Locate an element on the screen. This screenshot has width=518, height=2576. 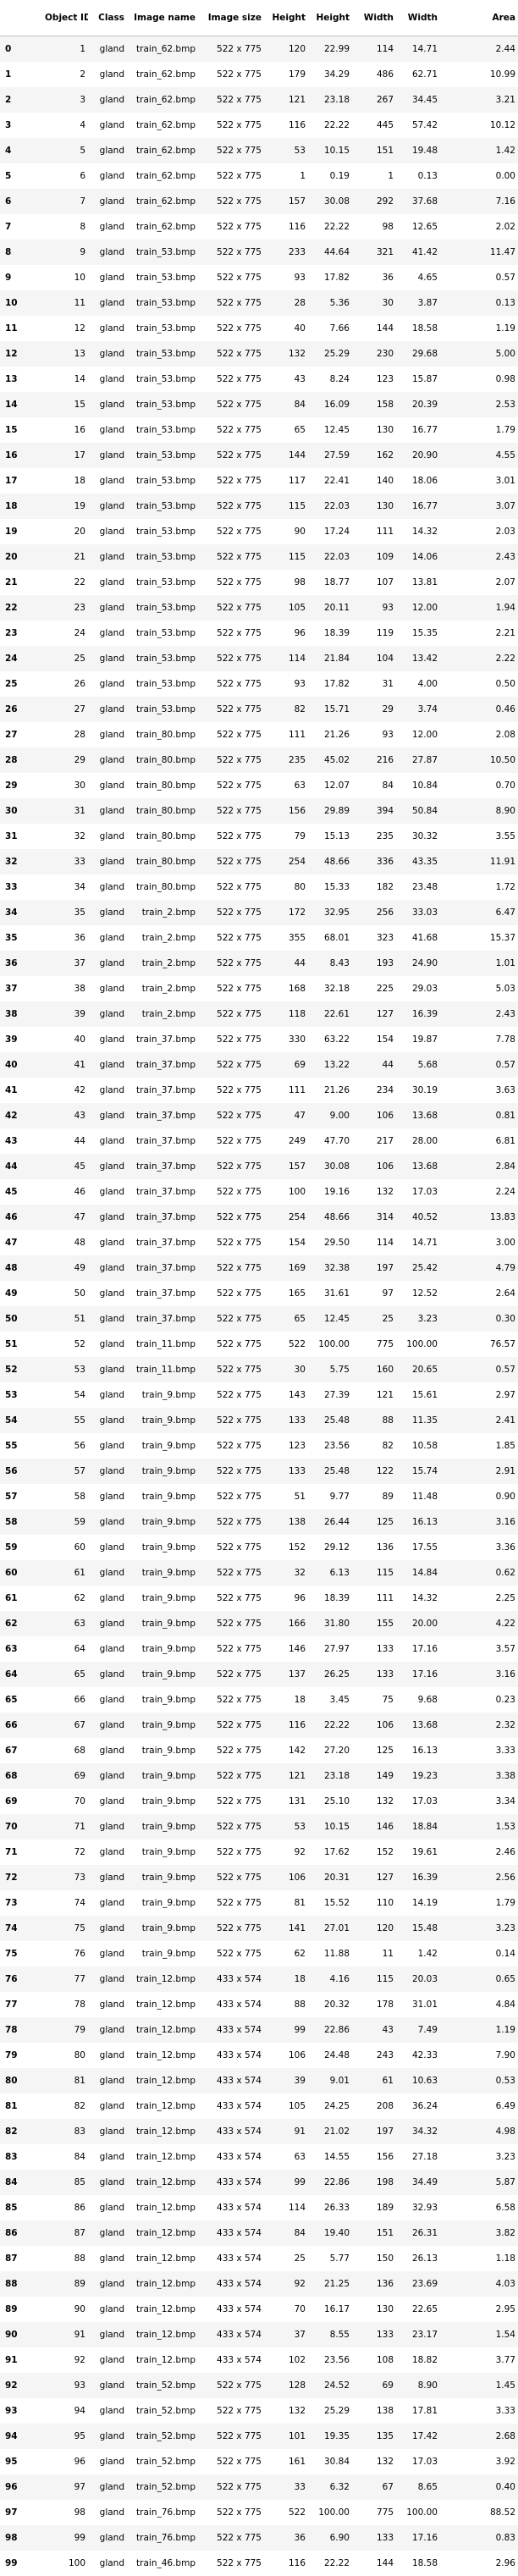
row-index: 14 is located at coordinates (21, 404).